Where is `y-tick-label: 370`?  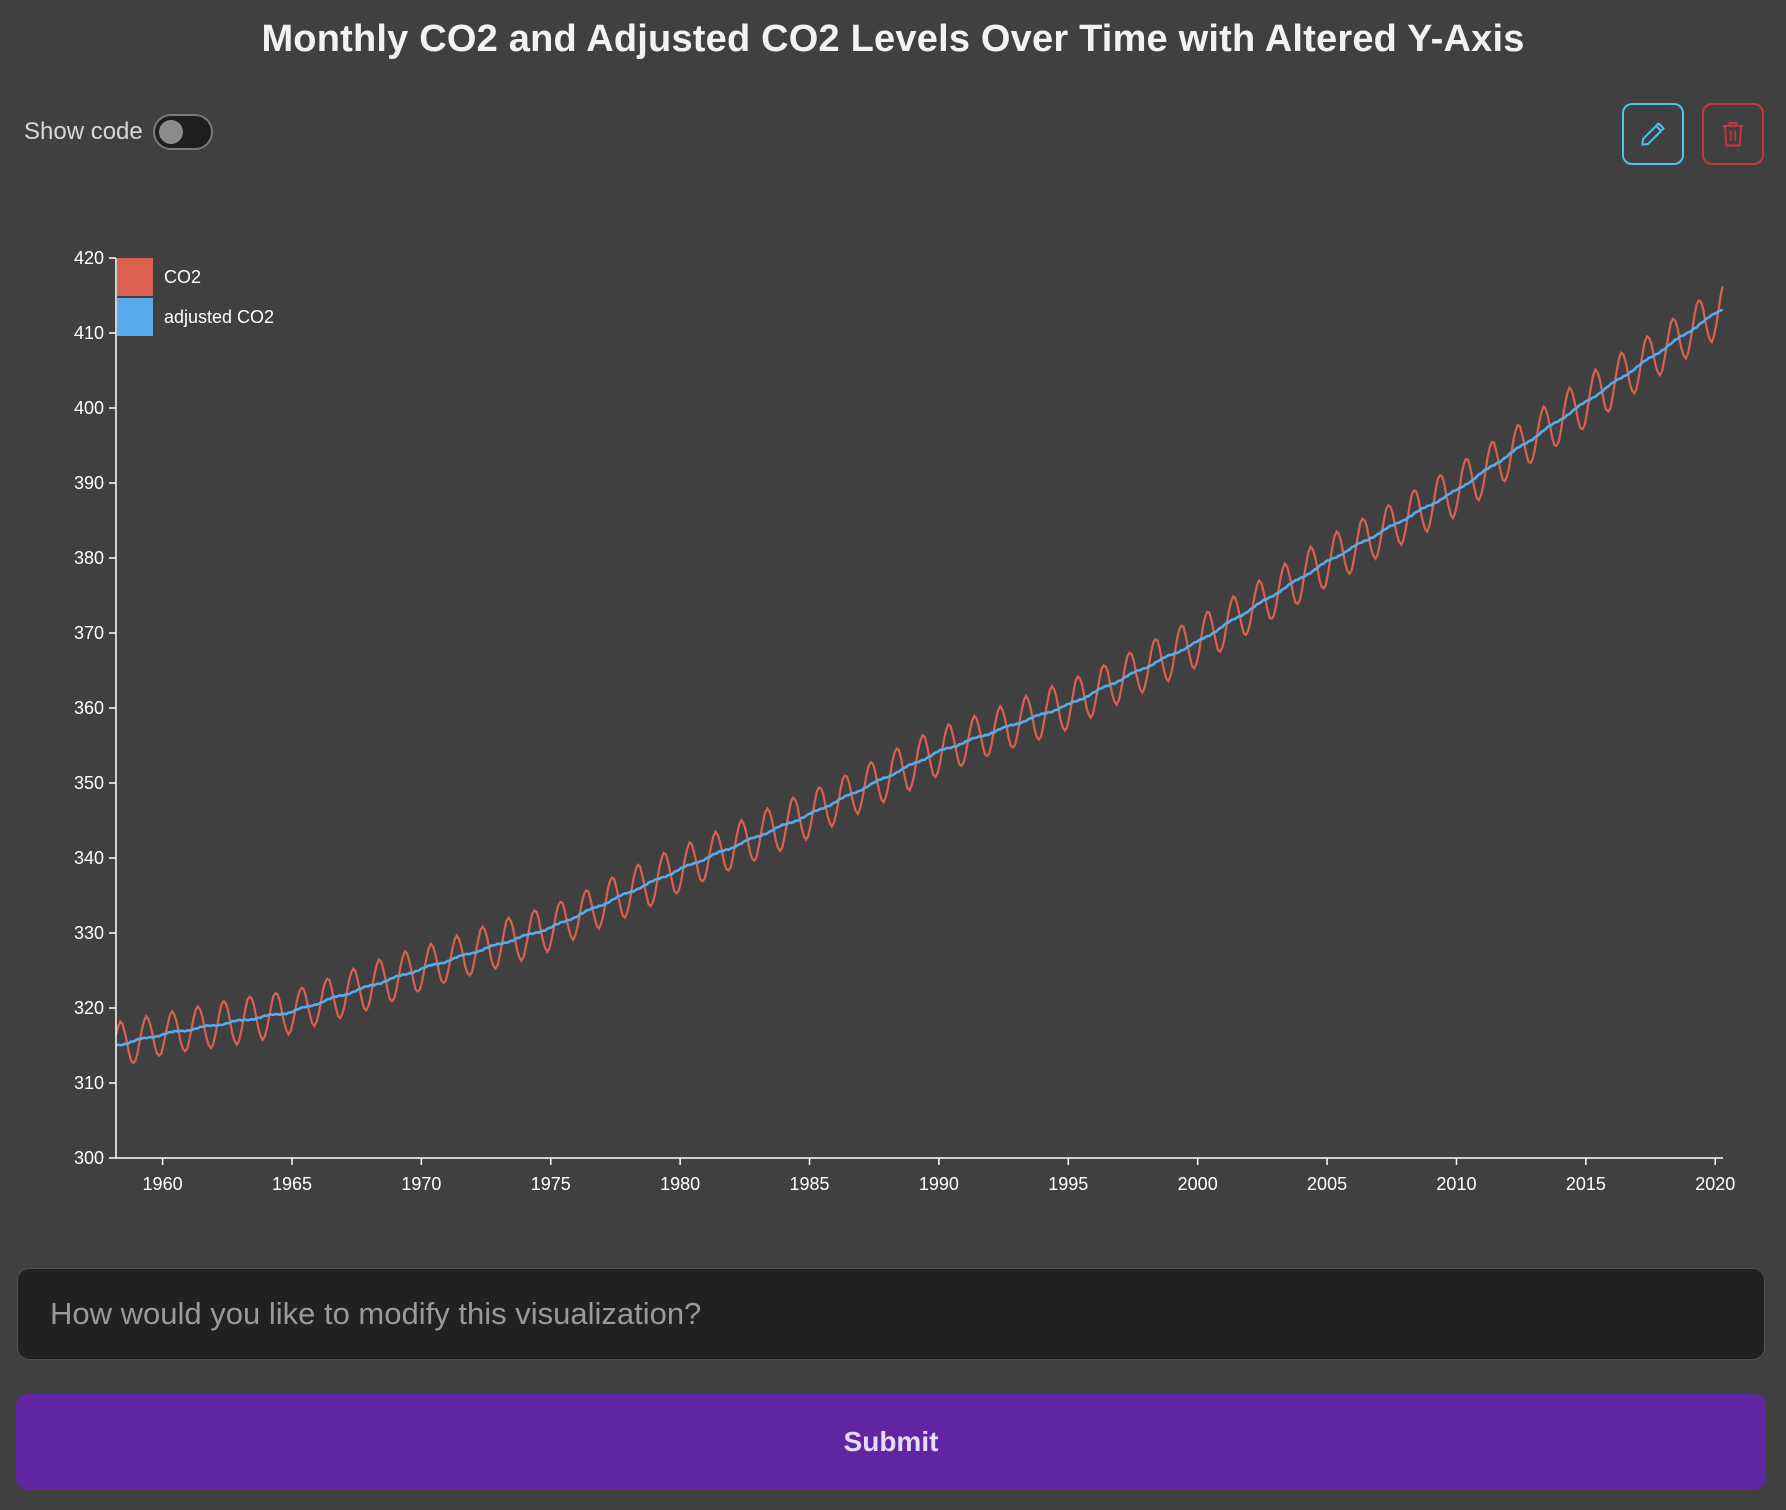 y-tick-label: 370 is located at coordinates (89, 633).